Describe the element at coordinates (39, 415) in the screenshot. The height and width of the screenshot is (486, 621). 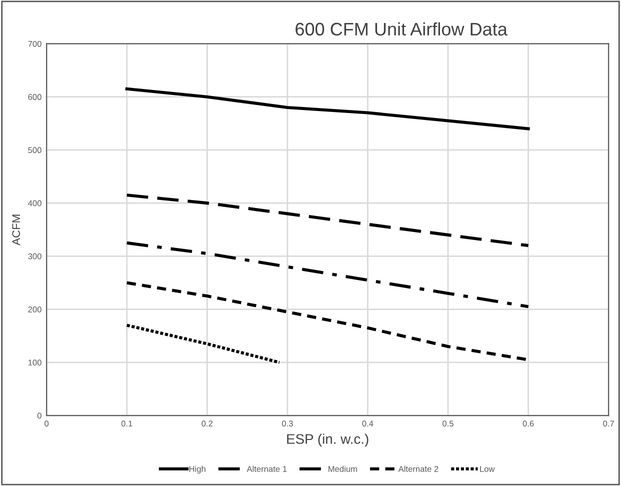
I see `y-tick-label: 0` at that location.